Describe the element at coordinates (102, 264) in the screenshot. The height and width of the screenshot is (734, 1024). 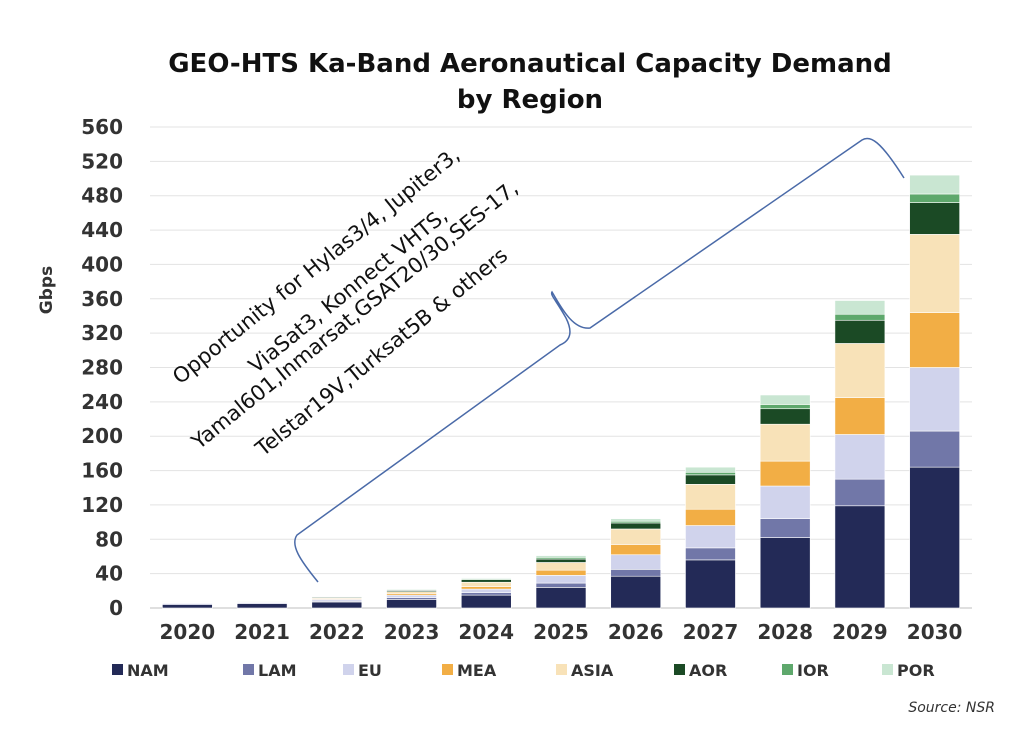
I see `y-tick-label: 400` at that location.